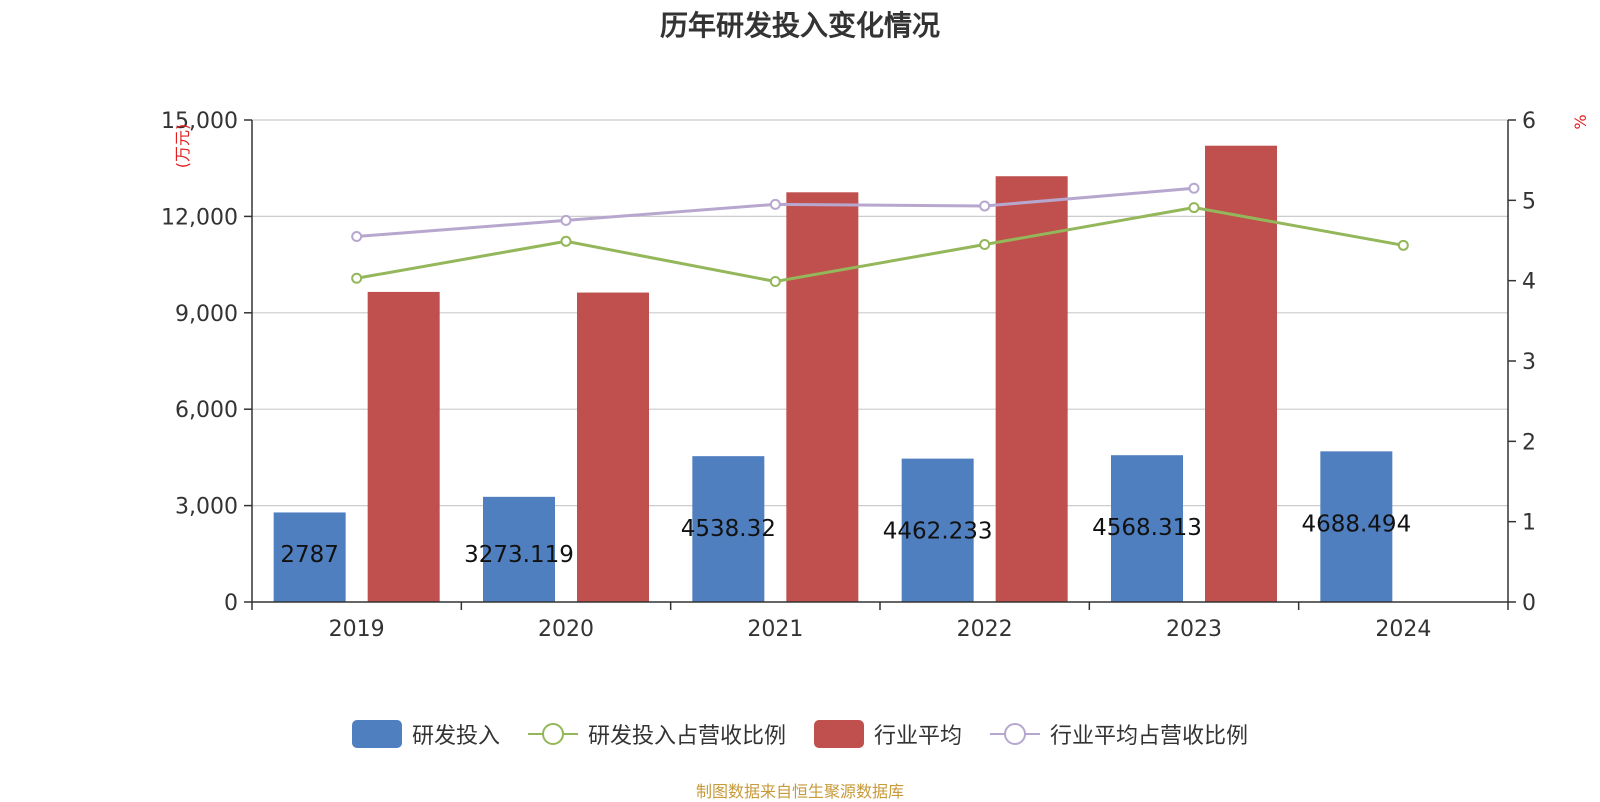 Image resolution: width=1600 pixels, height=802 pixels. Describe the element at coordinates (1529, 442) in the screenshot. I see `y-right-tick-label: 2` at that location.